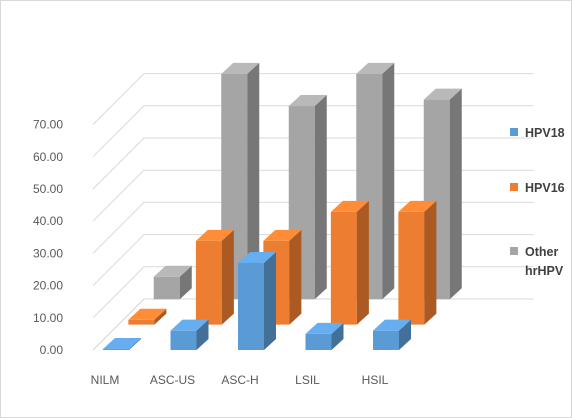  What do you see at coordinates (48, 189) in the screenshot?
I see `y-tick-label: 50.00` at bounding box center [48, 189].